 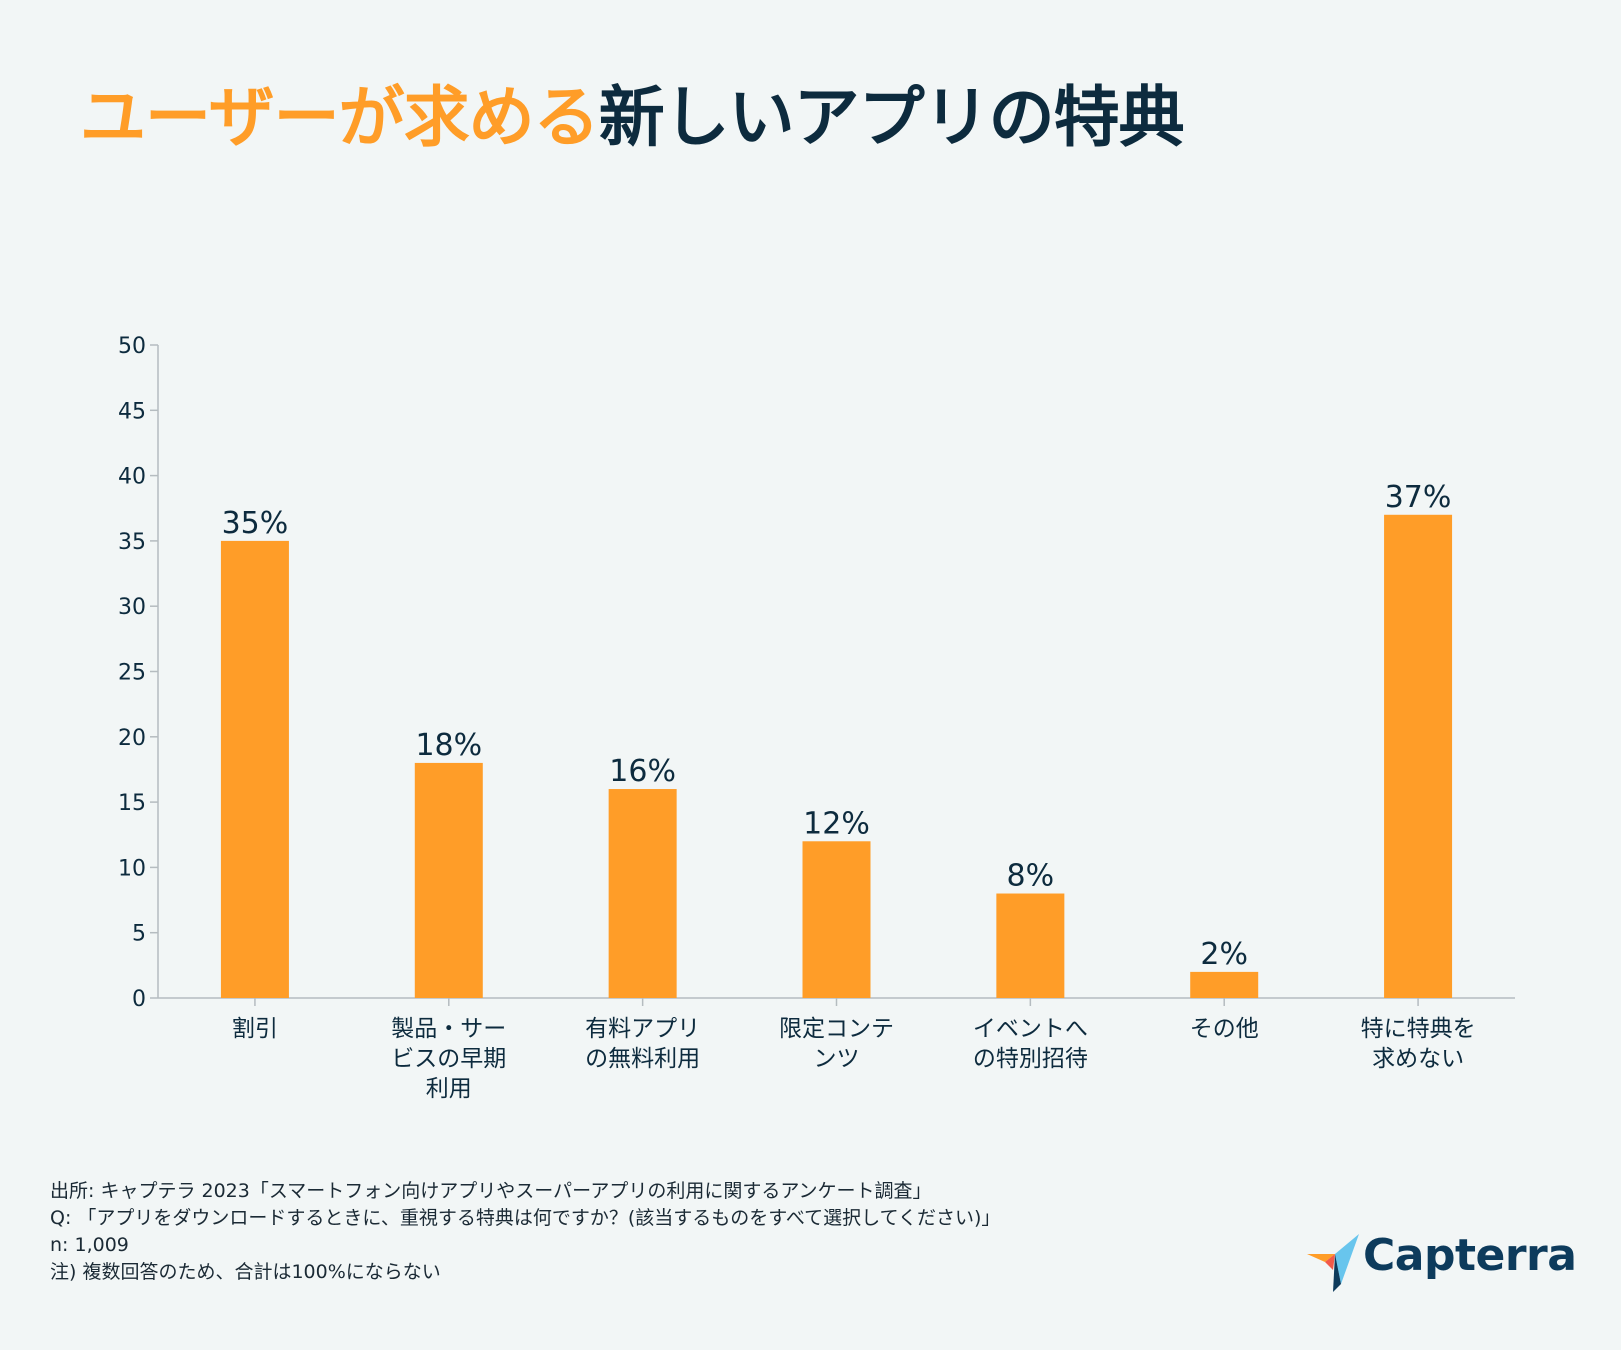 What do you see at coordinates (836, 823) in the screenshot?
I see `bar-data-label: 12%` at bounding box center [836, 823].